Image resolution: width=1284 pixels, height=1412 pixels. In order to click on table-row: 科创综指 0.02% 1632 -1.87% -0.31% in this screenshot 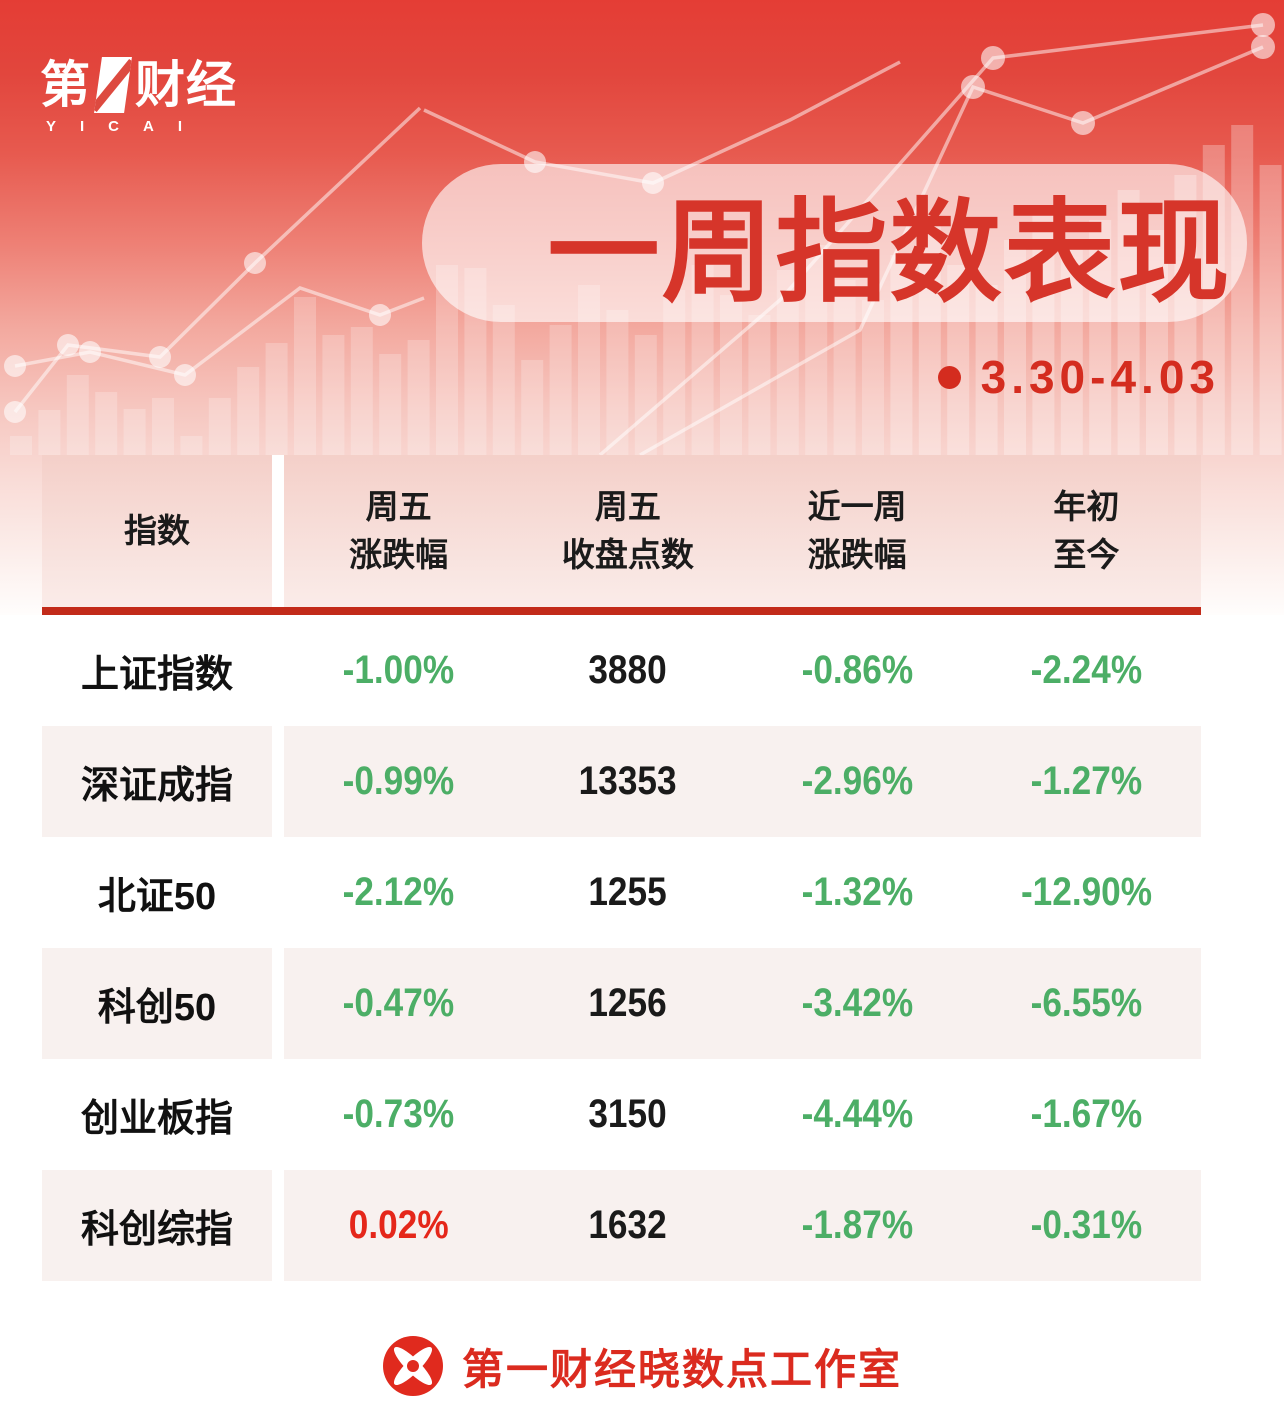, I will do `click(621, 1225)`.